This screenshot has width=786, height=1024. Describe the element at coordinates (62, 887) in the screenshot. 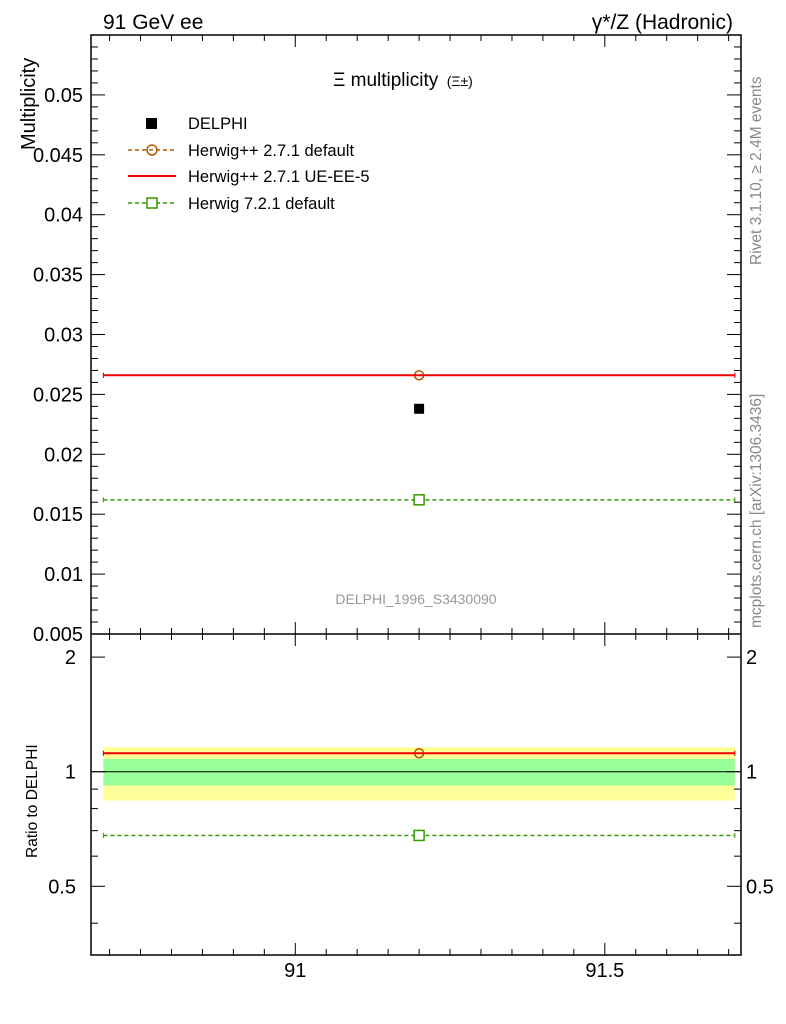

I see `ratio-tick-label-left: 0.5` at that location.